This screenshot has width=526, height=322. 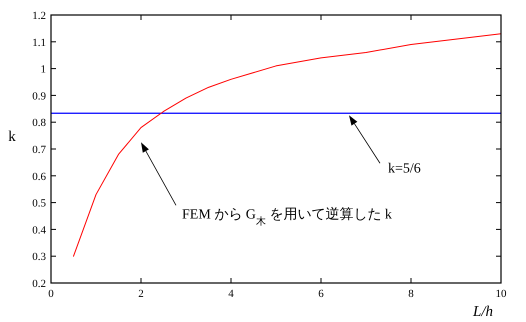 I want to click on y-tick-label: 0.6, so click(x=39, y=176).